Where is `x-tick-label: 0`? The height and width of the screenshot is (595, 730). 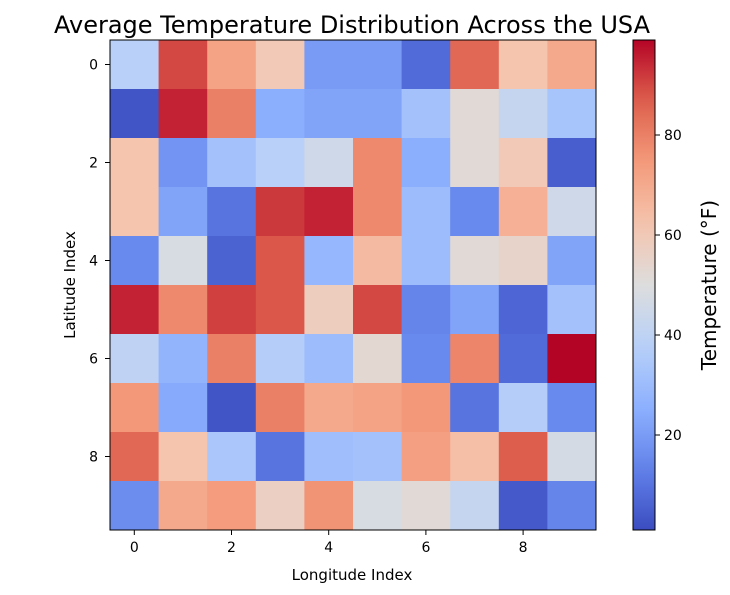 x-tick-label: 0 is located at coordinates (134, 548).